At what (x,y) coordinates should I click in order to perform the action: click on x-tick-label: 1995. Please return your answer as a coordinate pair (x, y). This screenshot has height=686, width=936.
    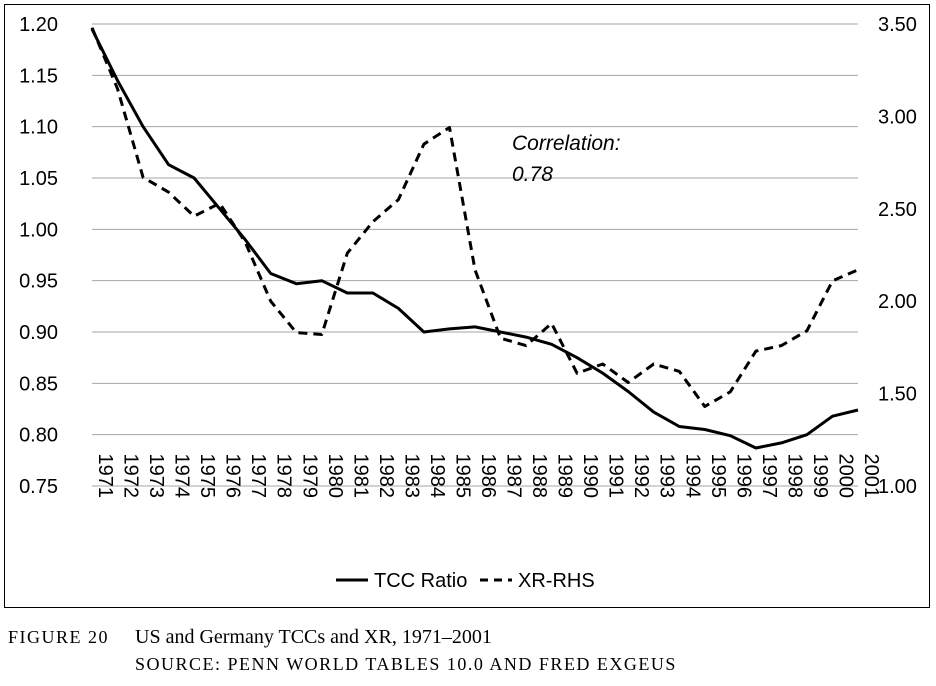
    Looking at the image, I should click on (718, 476).